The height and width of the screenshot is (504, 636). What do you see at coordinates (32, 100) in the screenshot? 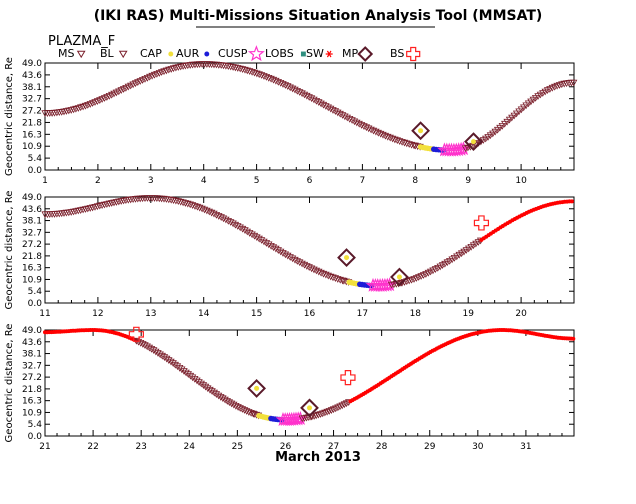
I see `y-tick-label: 32.7` at bounding box center [32, 100].